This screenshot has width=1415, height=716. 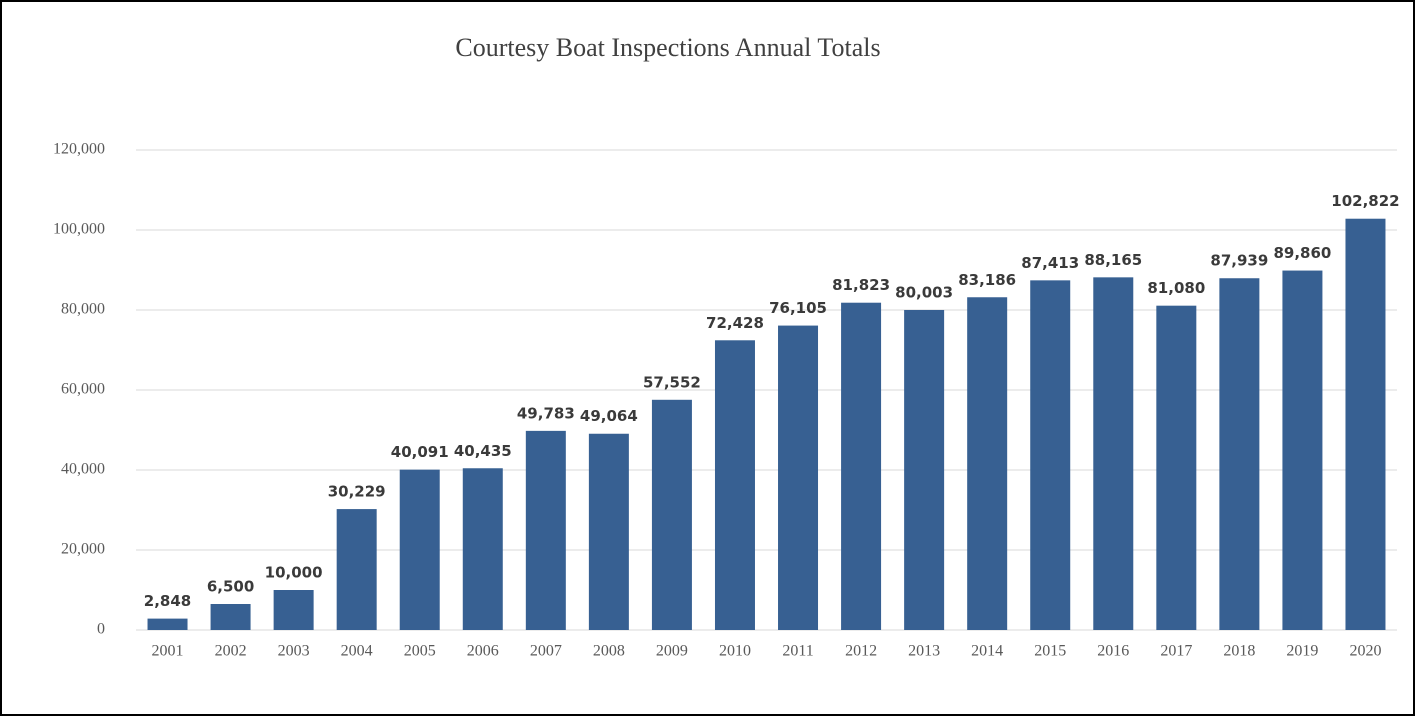 What do you see at coordinates (861, 651) in the screenshot?
I see `x-tick-label: 2012` at bounding box center [861, 651].